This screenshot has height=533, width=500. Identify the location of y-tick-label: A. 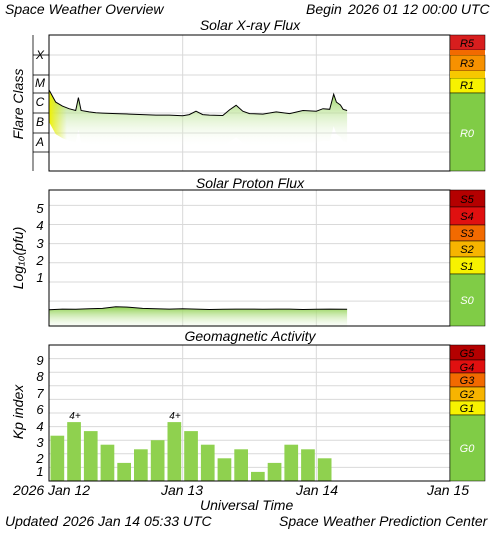
(39, 142).